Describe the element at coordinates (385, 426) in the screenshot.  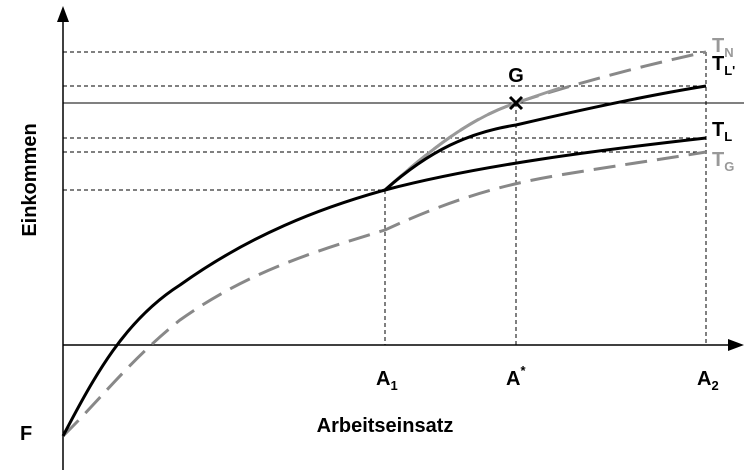
I see `x-axis-label: Arbeitseinsatz` at that location.